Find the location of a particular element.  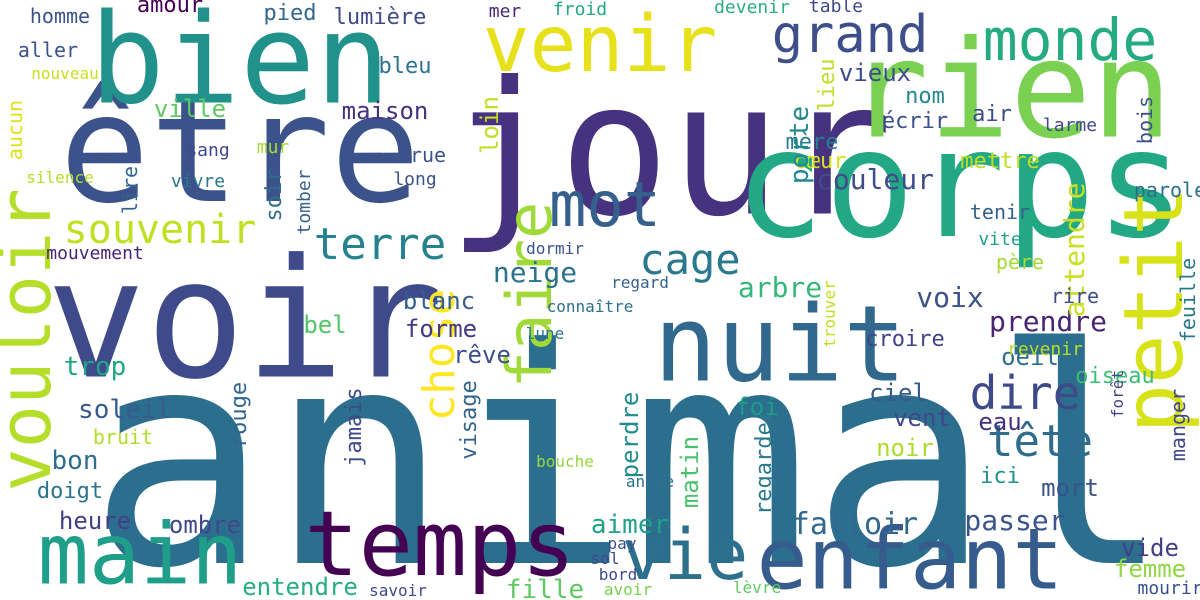

word: ici is located at coordinates (1000, 476).